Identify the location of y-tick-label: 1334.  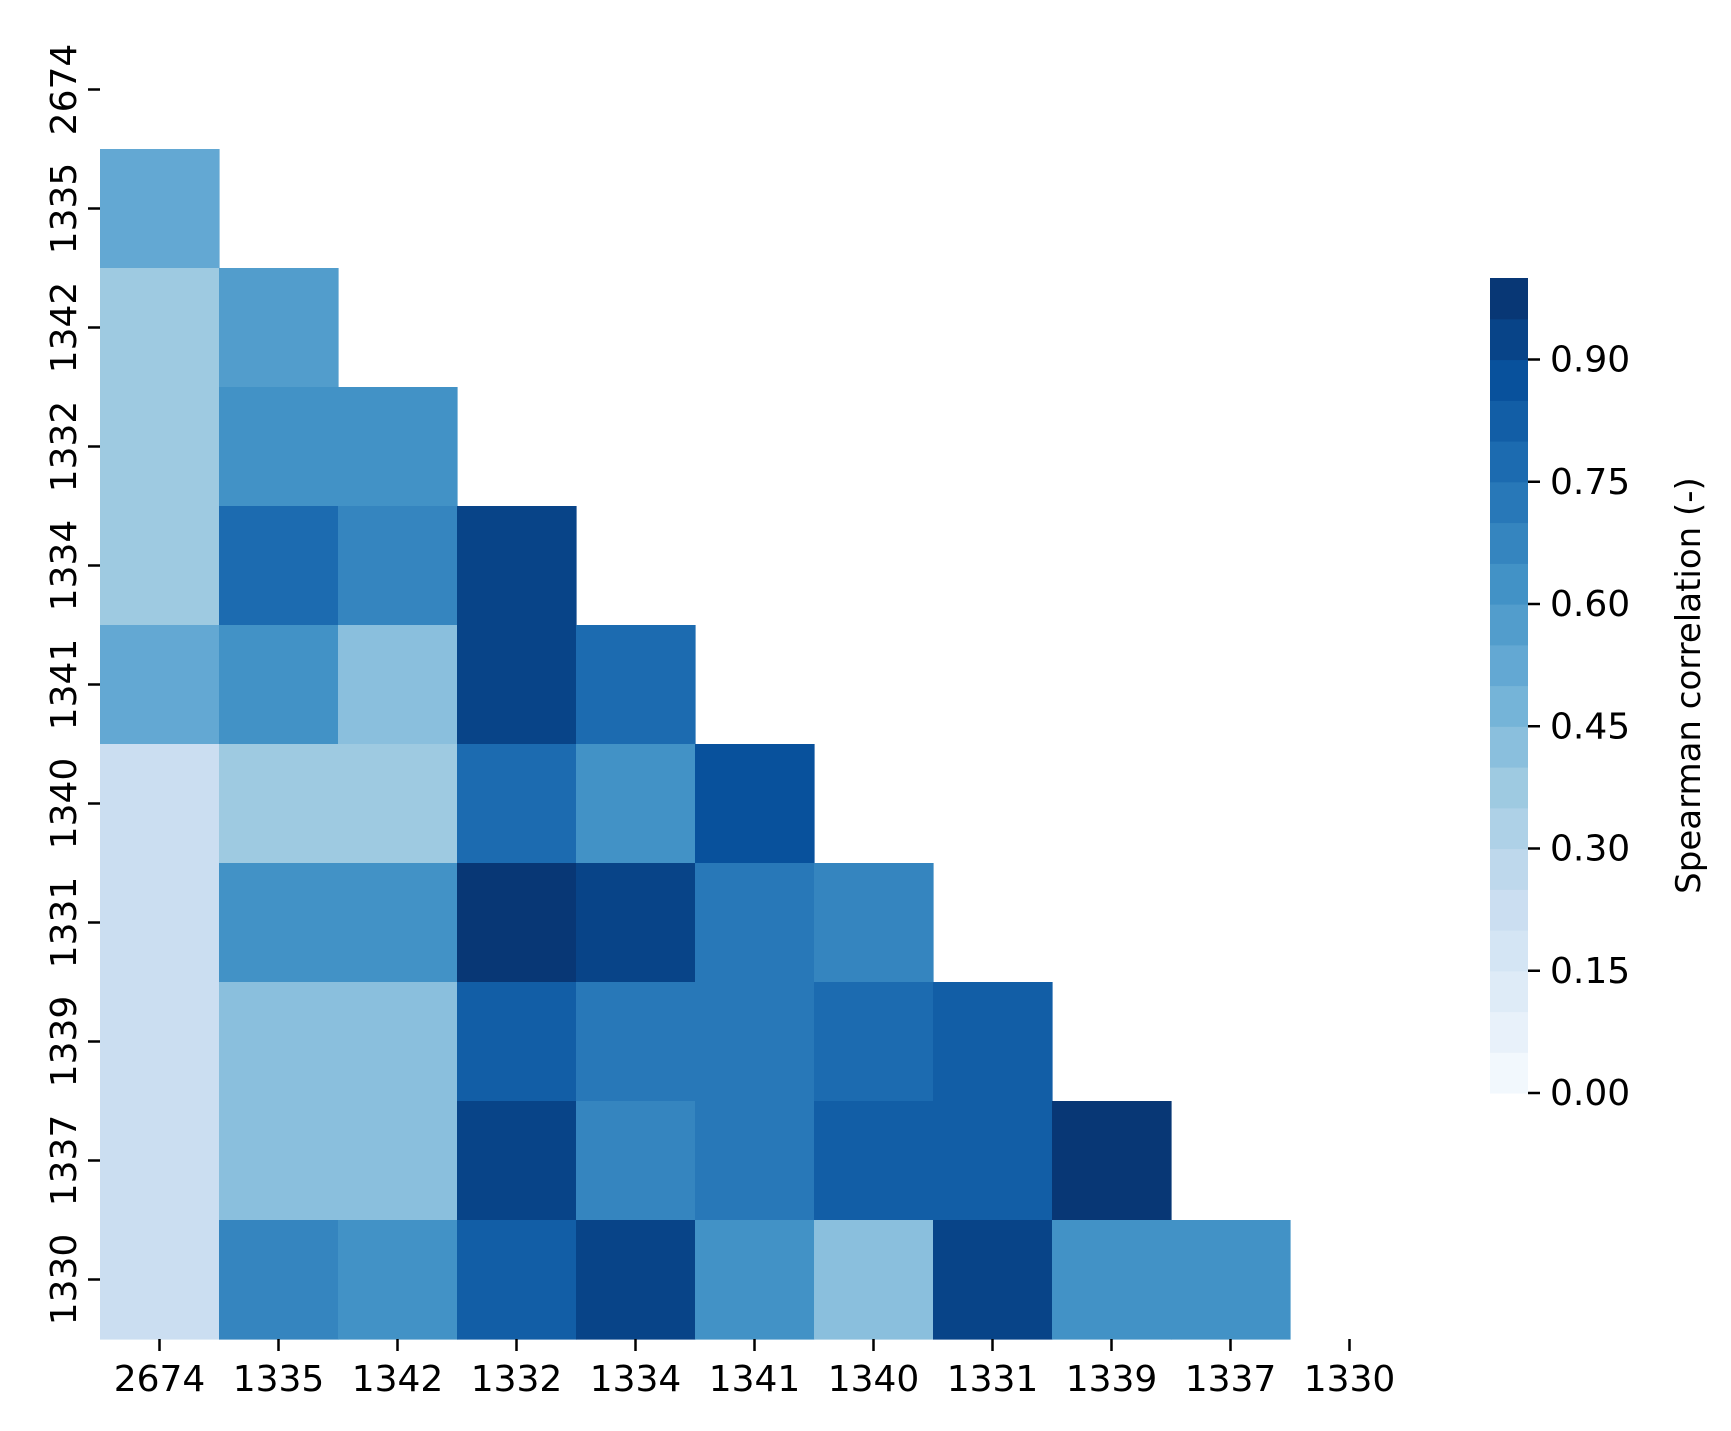
(64, 566).